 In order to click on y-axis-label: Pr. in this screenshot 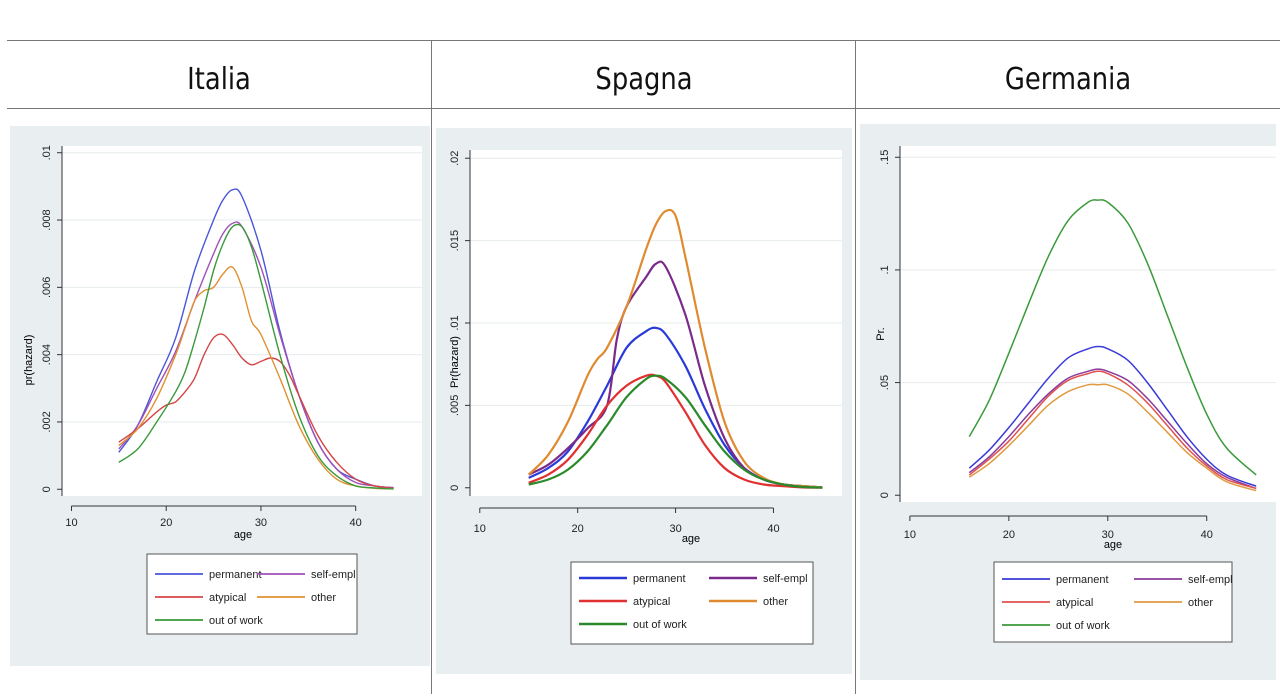, I will do `click(881, 333)`.